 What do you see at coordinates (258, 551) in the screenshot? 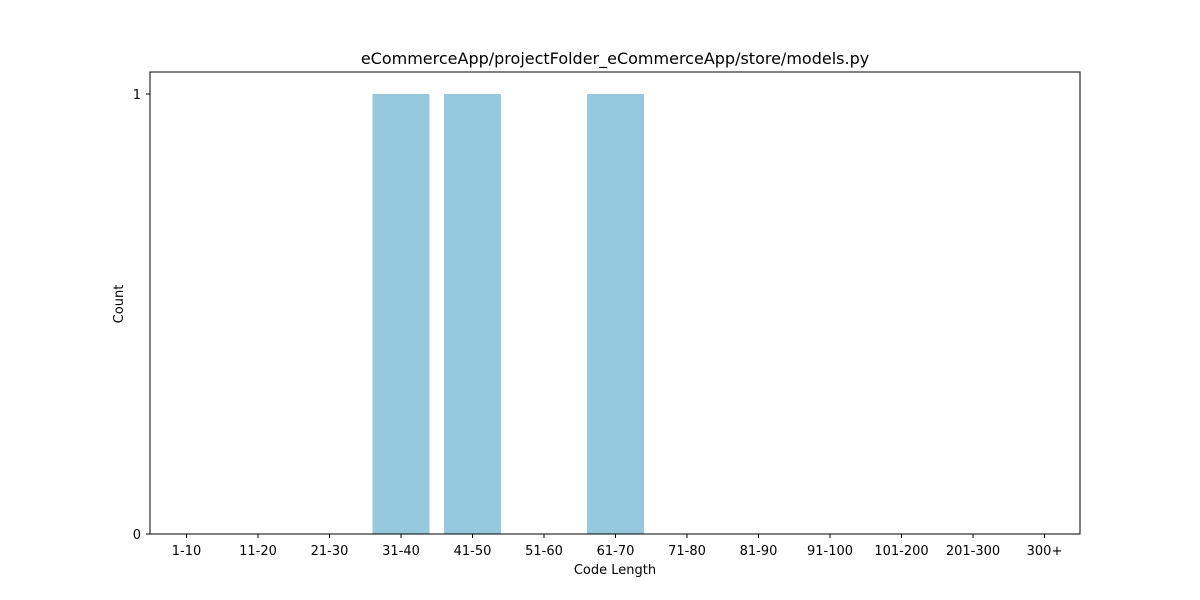
I see `x-tick-label: 11-20` at bounding box center [258, 551].